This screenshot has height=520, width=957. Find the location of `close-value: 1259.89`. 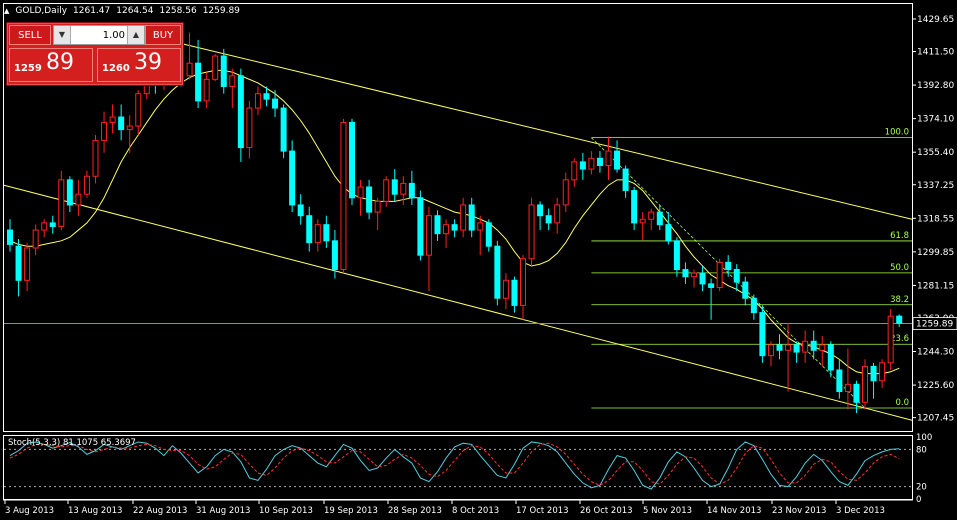

close-value: 1259.89 is located at coordinates (221, 11).